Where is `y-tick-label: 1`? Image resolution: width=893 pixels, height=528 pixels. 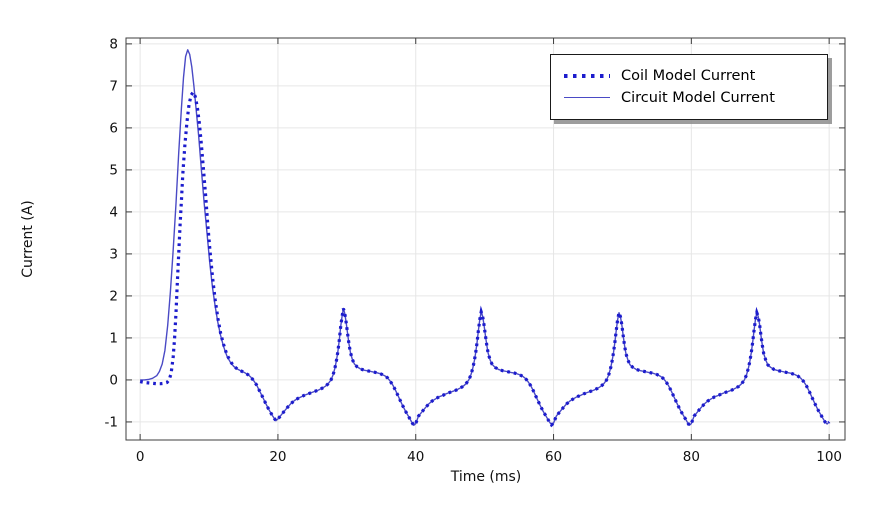 y-tick-label: 1 is located at coordinates (113, 338).